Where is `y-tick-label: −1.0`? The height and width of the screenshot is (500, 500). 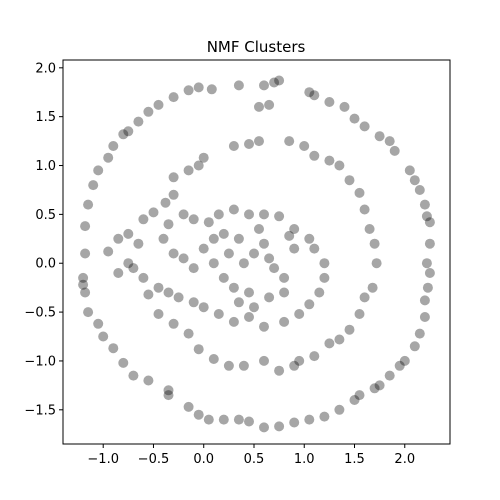
y-tick-label: −1.0 is located at coordinates (40, 361).